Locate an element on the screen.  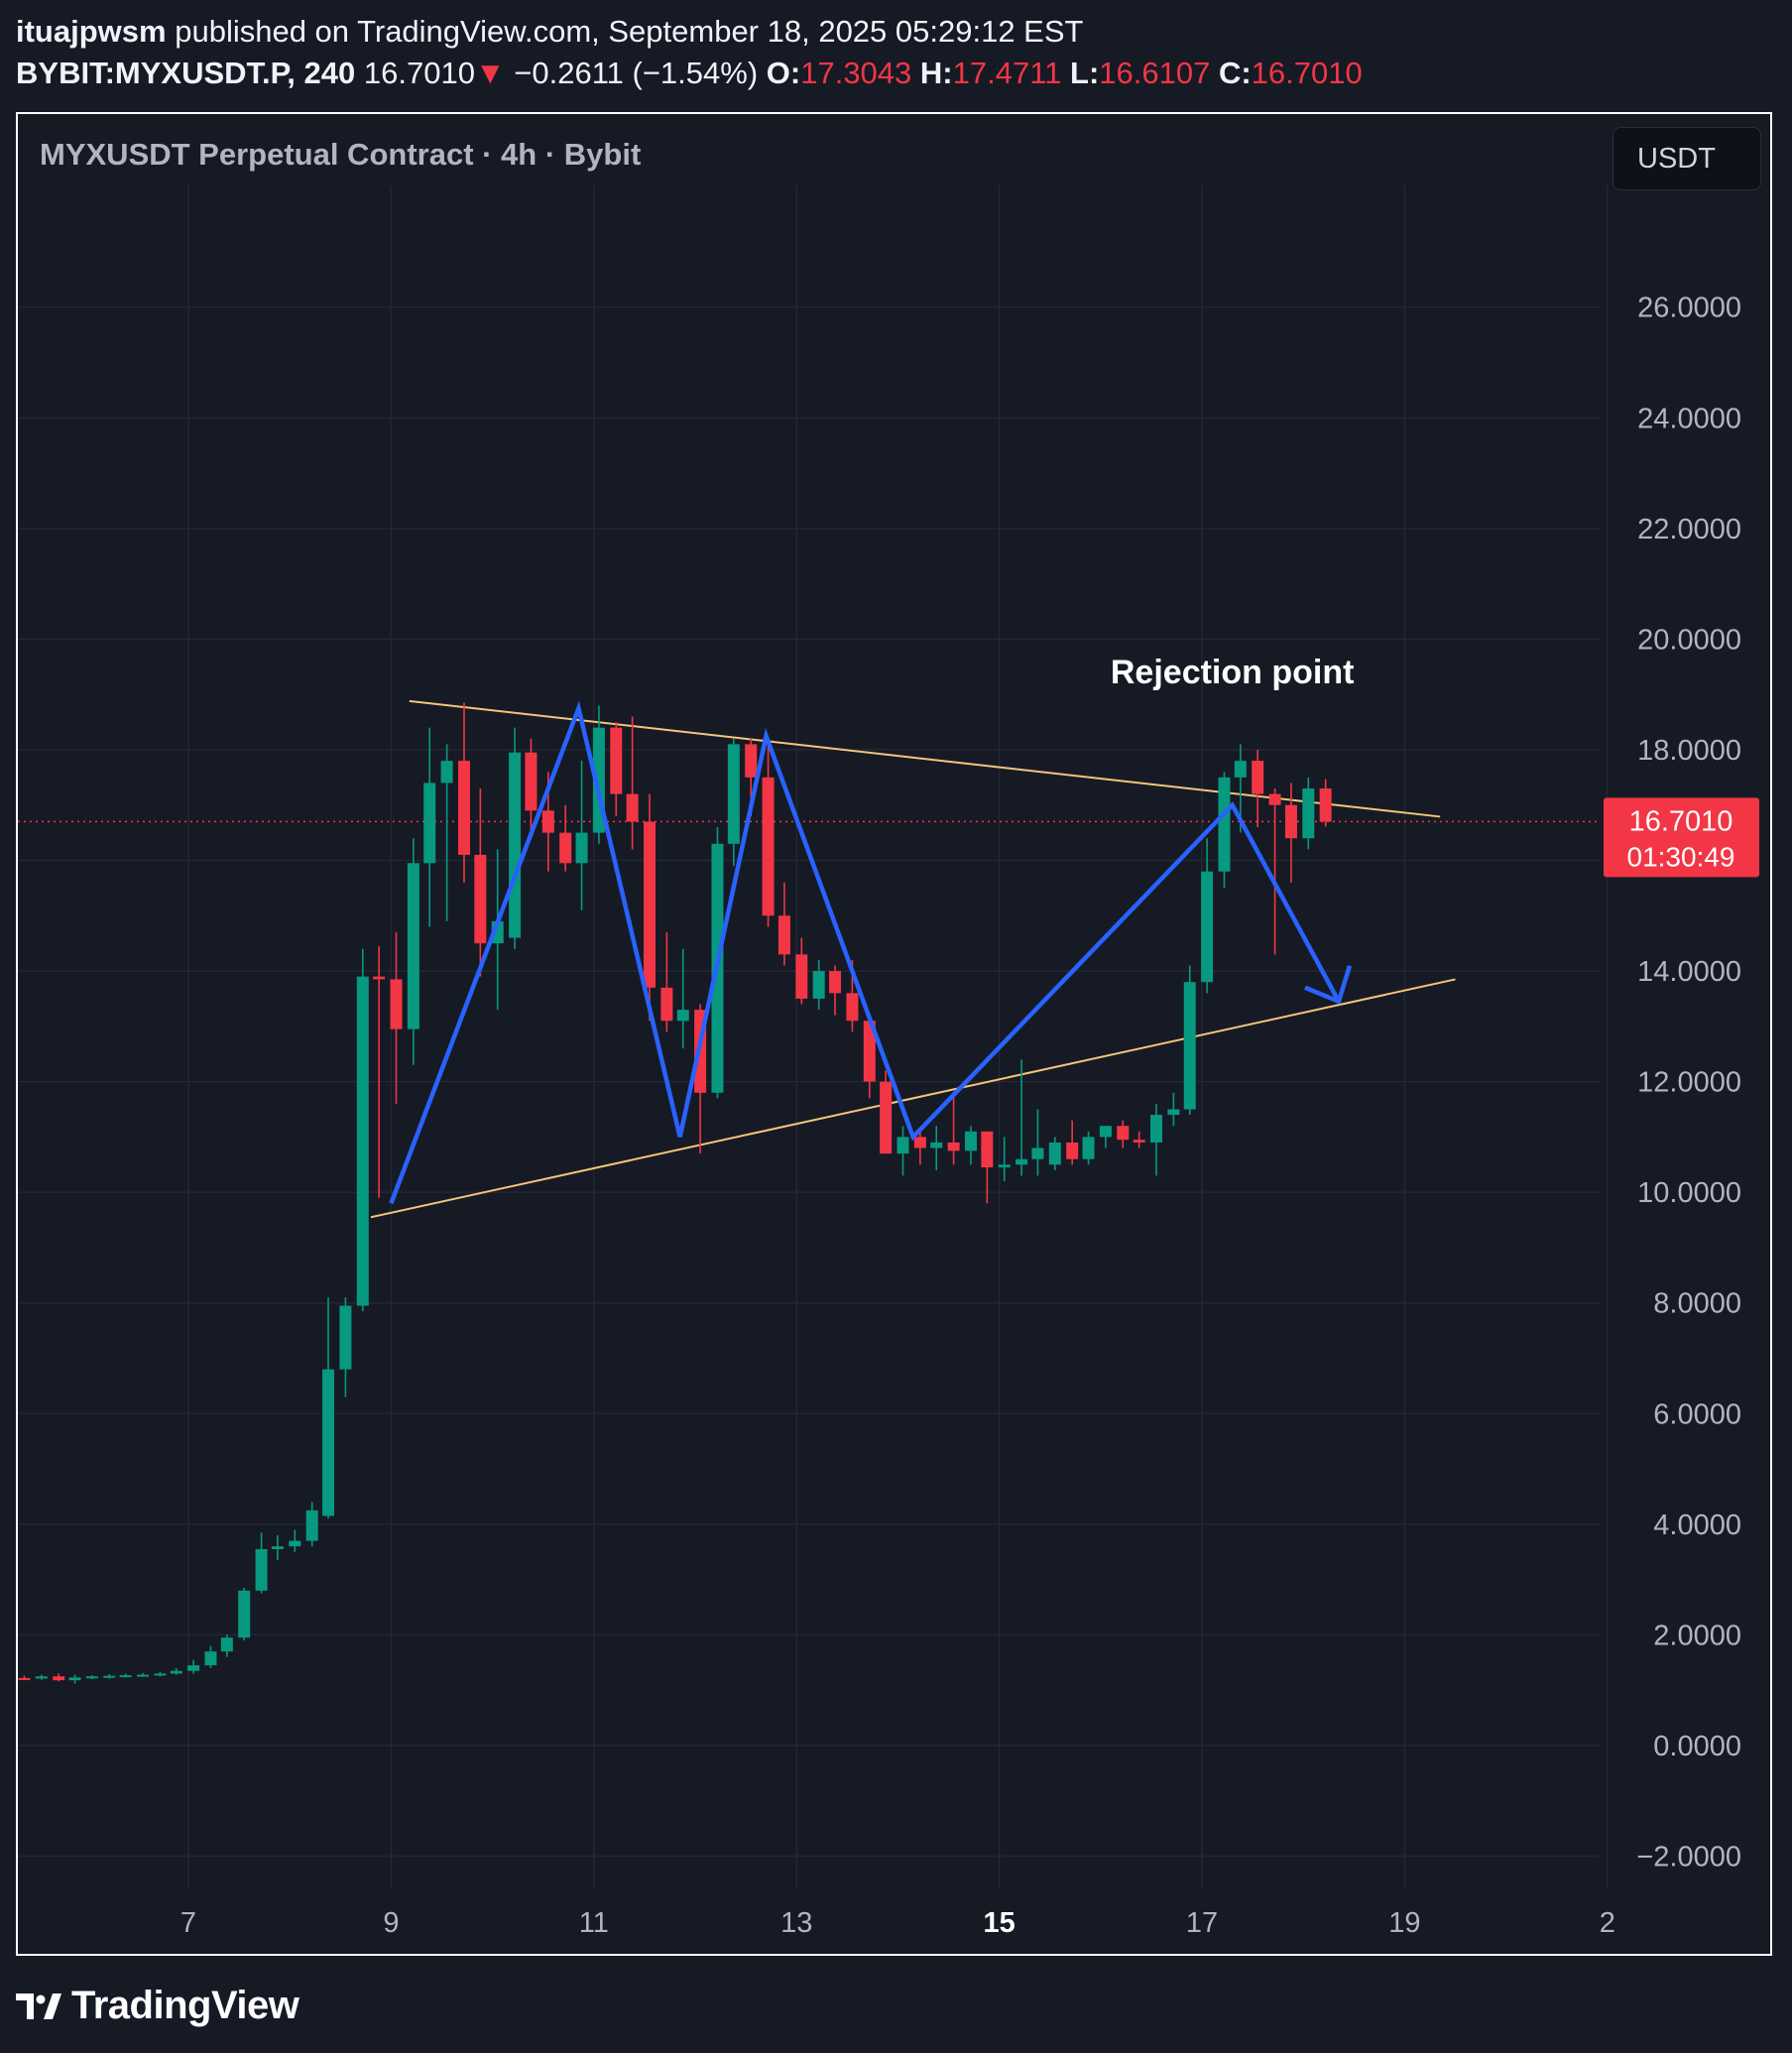
high-label: H: is located at coordinates (936, 73).